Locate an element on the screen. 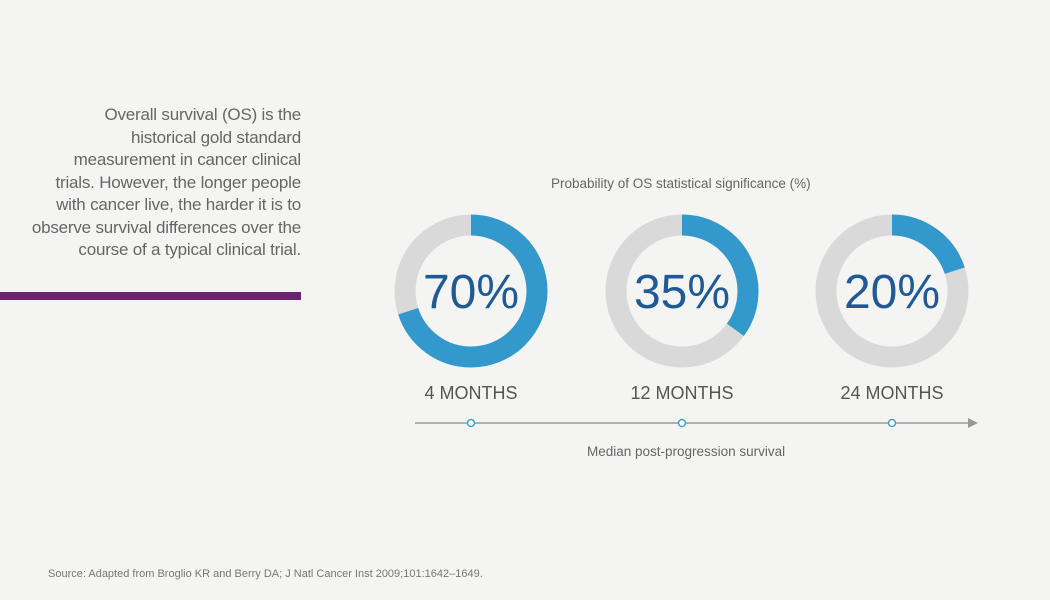 The height and width of the screenshot is (600, 1050). intro-line: historical gold standard is located at coordinates (215, 137).